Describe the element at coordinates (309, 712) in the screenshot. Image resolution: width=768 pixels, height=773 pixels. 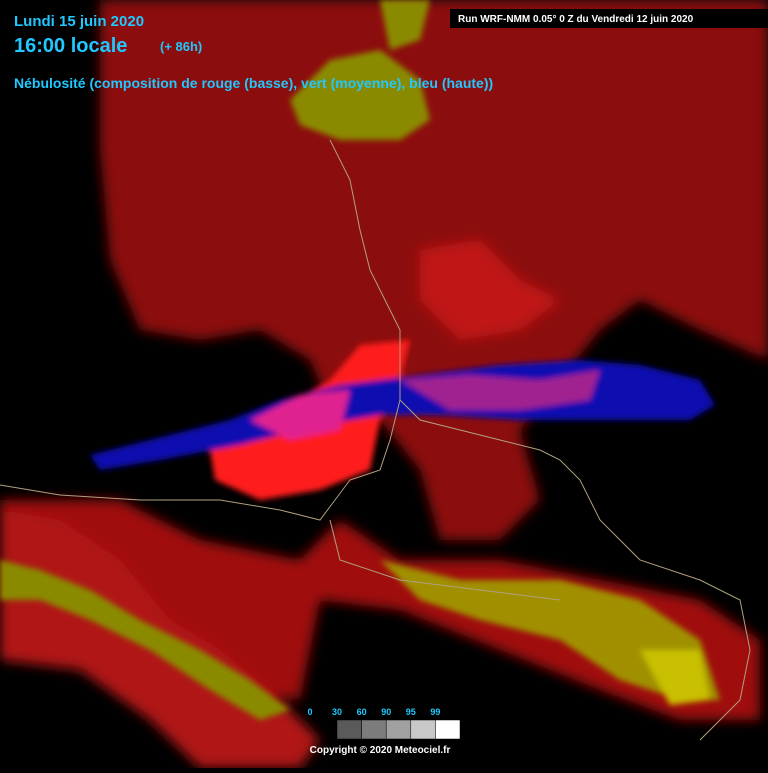
I see `legend-label: 0` at that location.